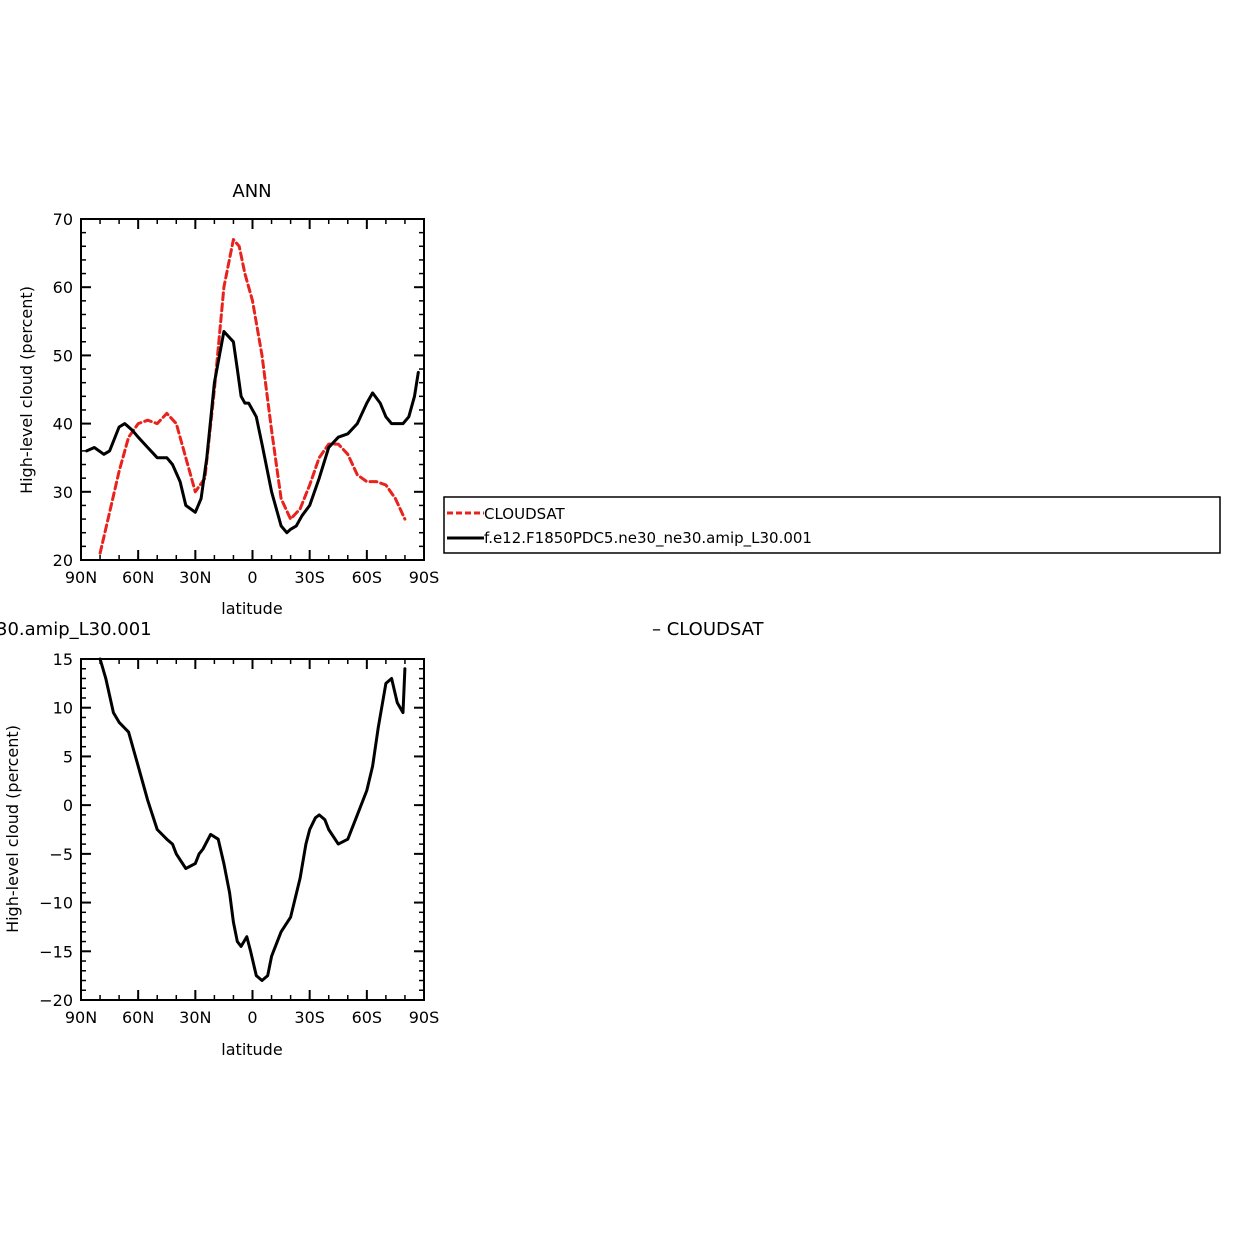  I want to click on panel-top-x-tick-label: 0, so click(252, 577).